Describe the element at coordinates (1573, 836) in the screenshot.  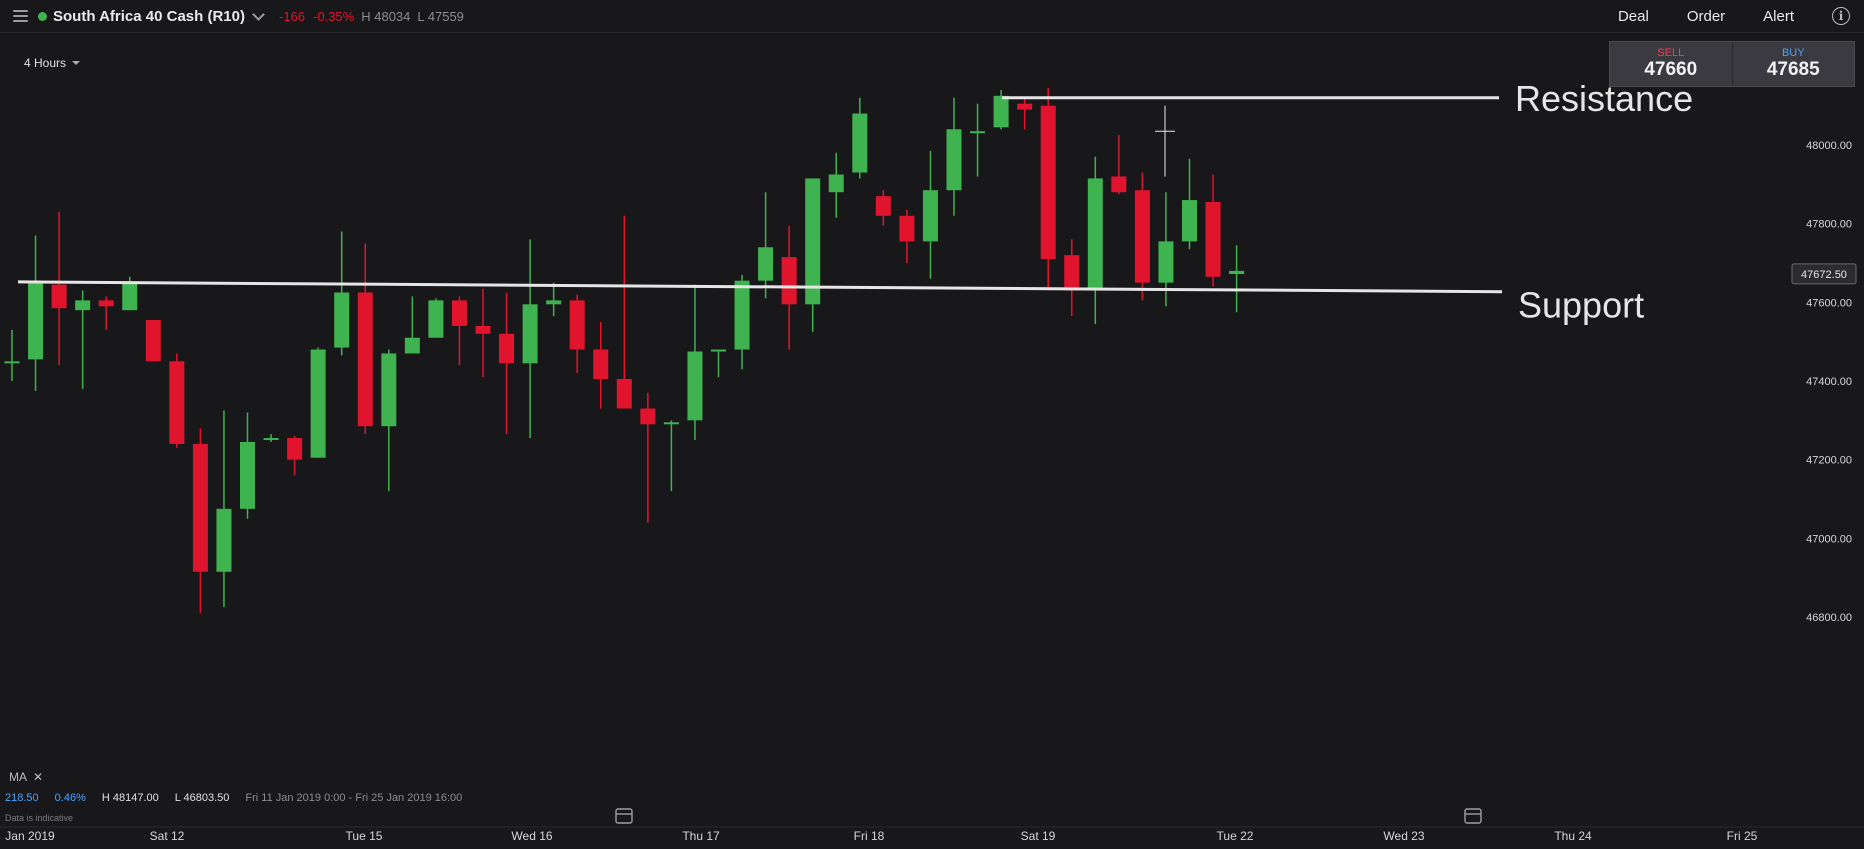
I see `x-axis-label: Thu 24` at that location.